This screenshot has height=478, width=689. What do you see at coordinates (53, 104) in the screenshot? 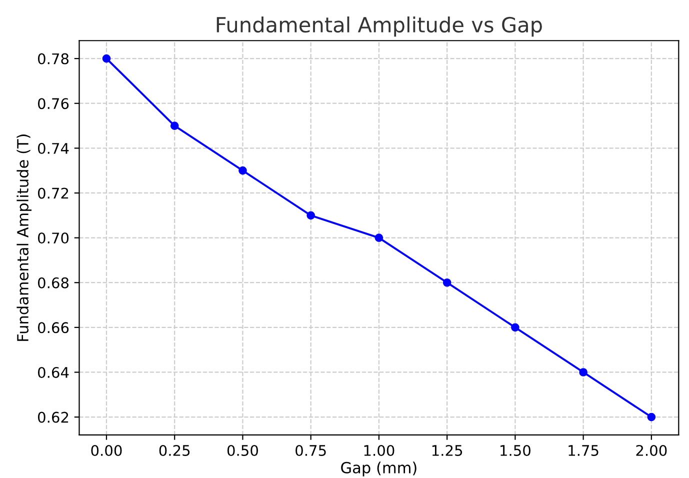
I see `y-tick-label: 0.76` at bounding box center [53, 104].